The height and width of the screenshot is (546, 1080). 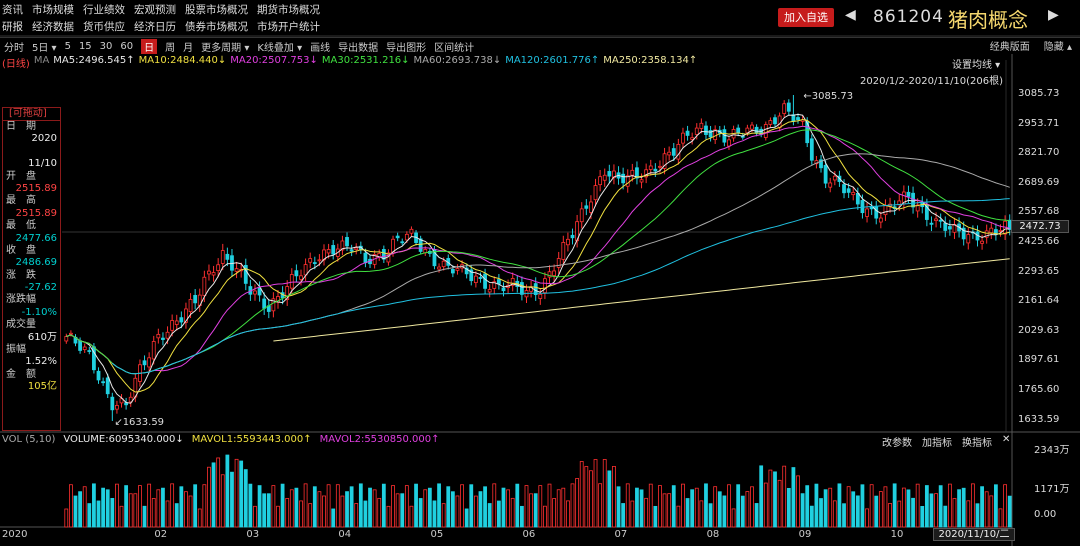 I want to click on panel-label: 成交量, so click(x=21, y=325).